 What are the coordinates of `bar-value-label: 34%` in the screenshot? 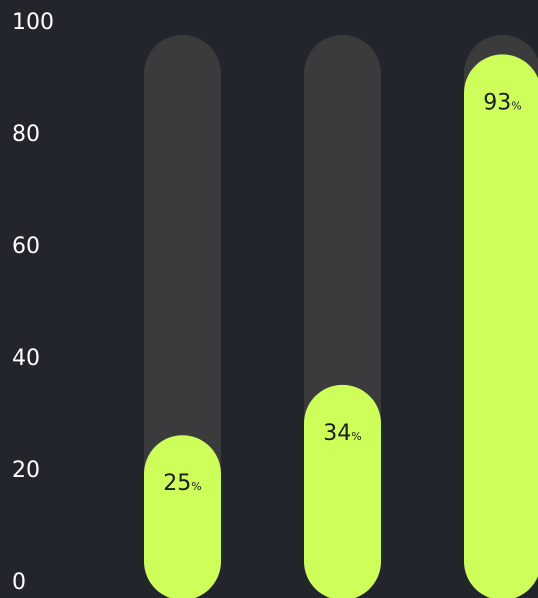 It's located at (342, 433).